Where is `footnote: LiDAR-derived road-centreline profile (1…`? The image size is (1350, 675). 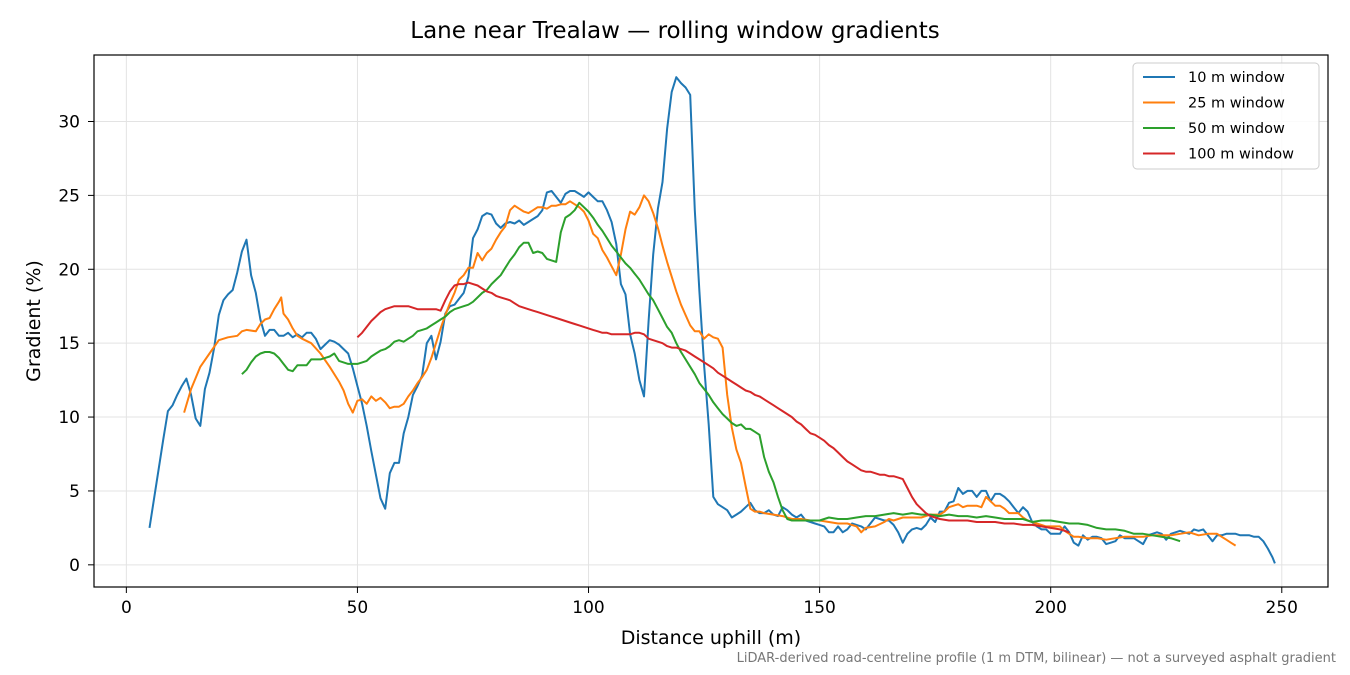 footnote: LiDAR-derived road-centreline profile (1… is located at coordinates (1036, 658).